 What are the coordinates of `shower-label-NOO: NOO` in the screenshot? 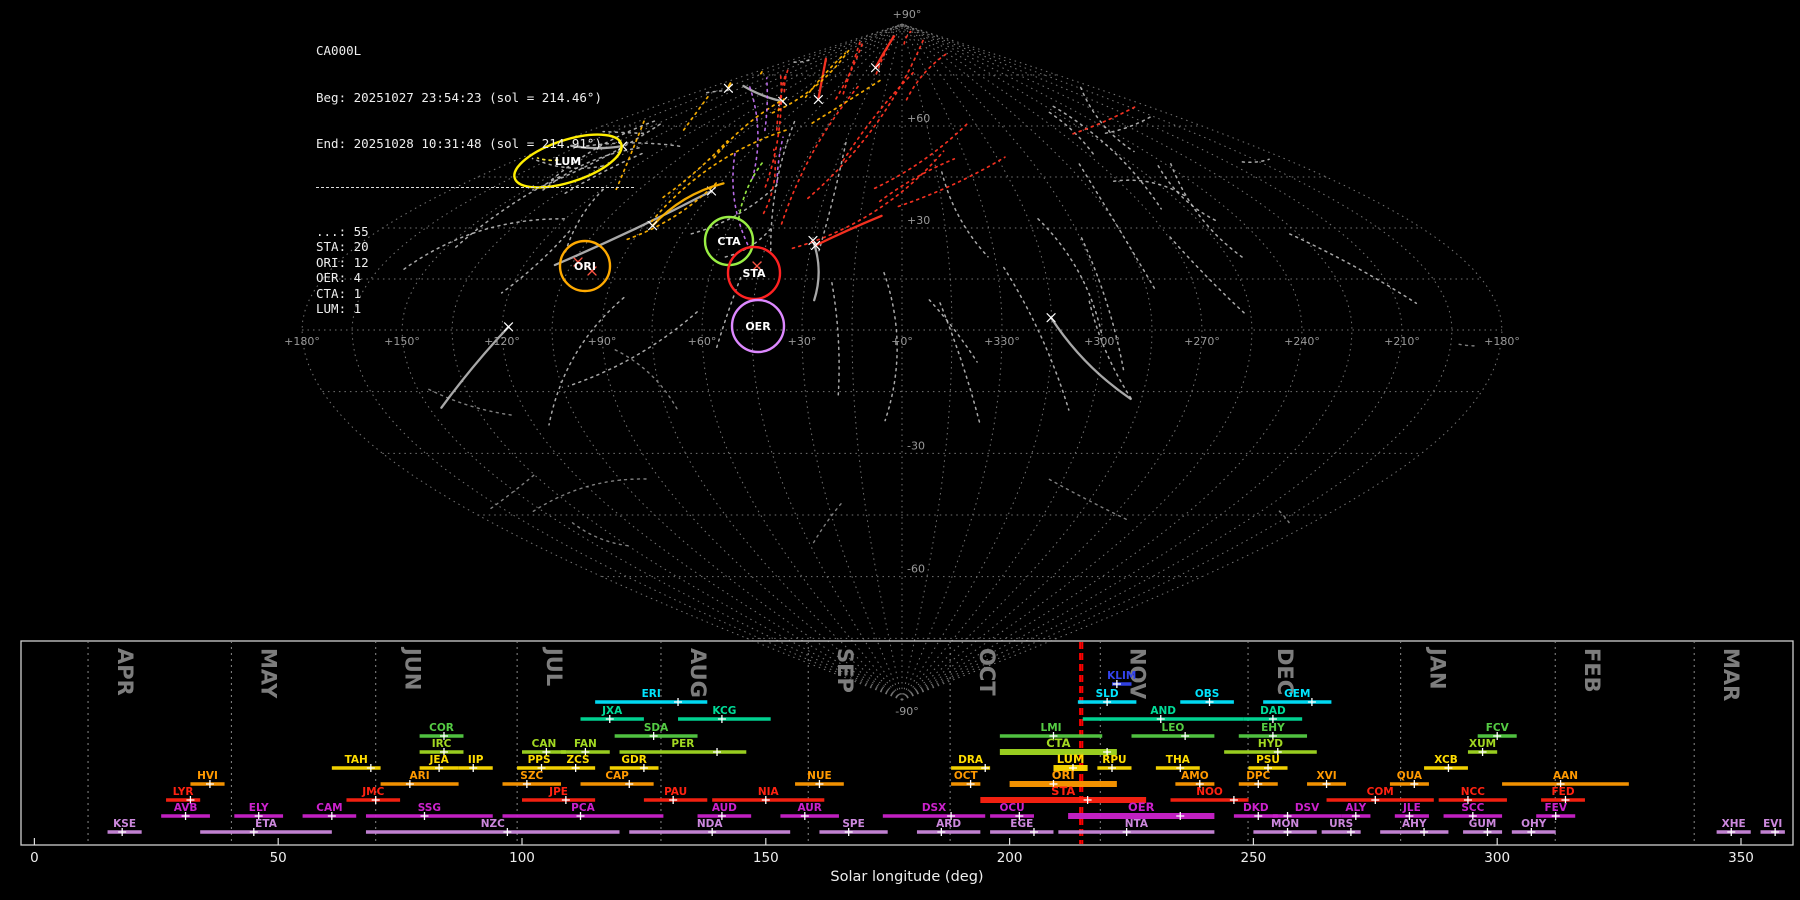 It's located at (1209, 792).